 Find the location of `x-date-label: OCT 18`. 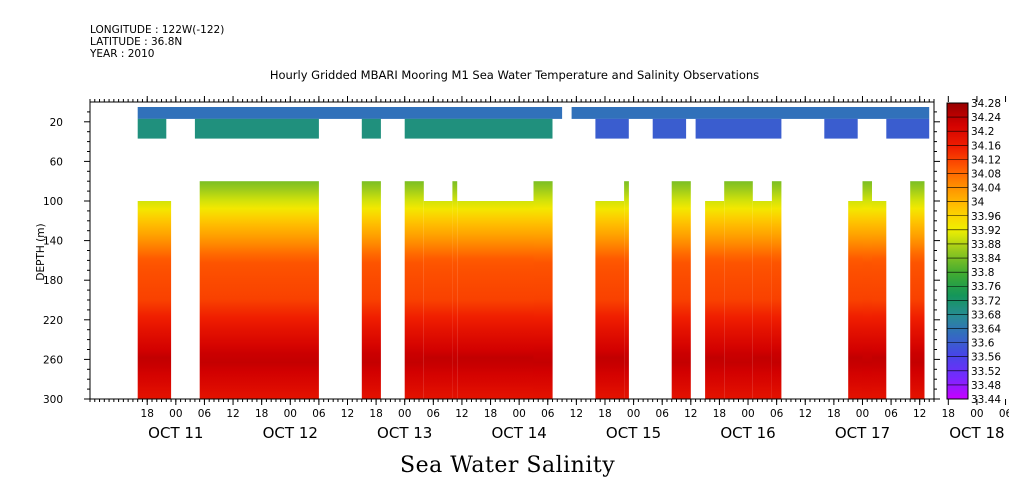

x-date-label: OCT 18 is located at coordinates (976, 433).